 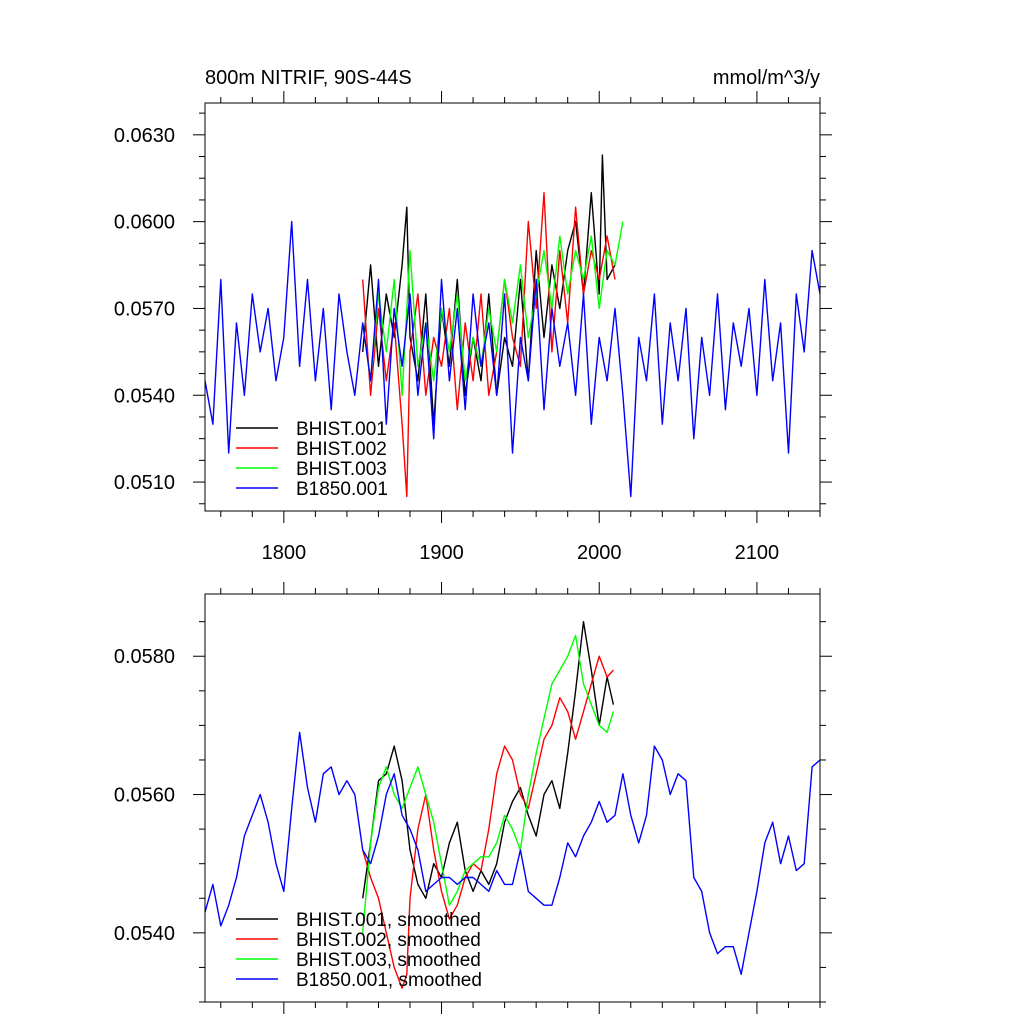 What do you see at coordinates (441, 553) in the screenshot?
I see `x-tick-label: 1900` at bounding box center [441, 553].